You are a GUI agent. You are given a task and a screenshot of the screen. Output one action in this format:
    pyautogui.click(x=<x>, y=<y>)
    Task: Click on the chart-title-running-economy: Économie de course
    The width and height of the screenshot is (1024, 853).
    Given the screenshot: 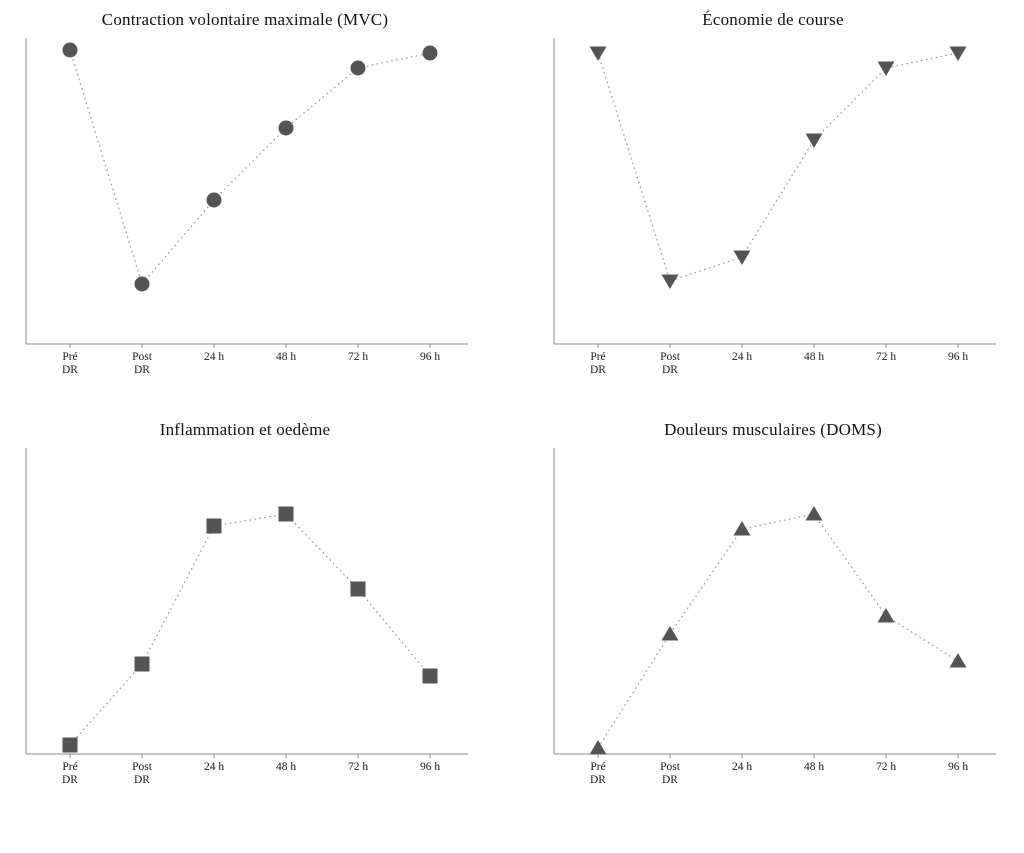 What is the action you would take?
    pyautogui.click(x=773, y=19)
    